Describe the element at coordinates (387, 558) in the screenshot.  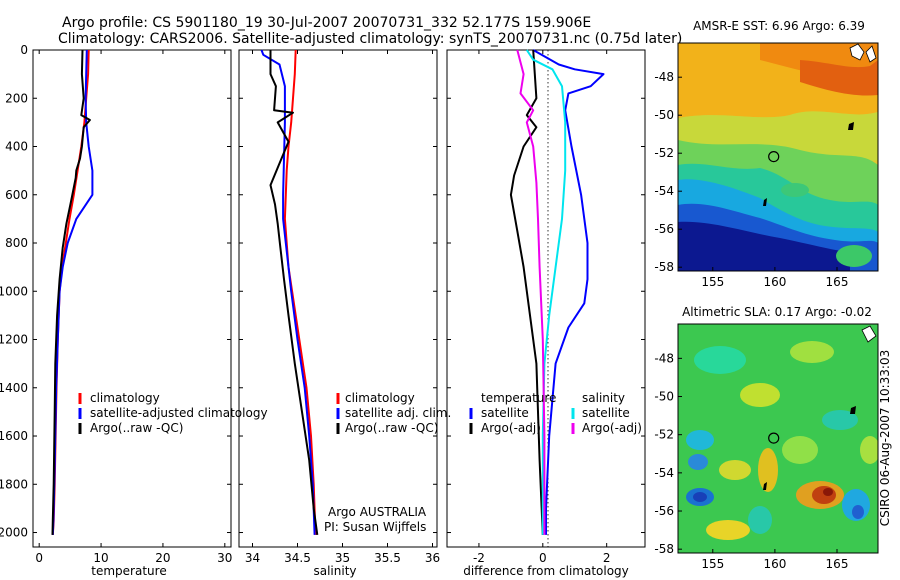
I see `salinity-xtick-label: 35.5` at that location.